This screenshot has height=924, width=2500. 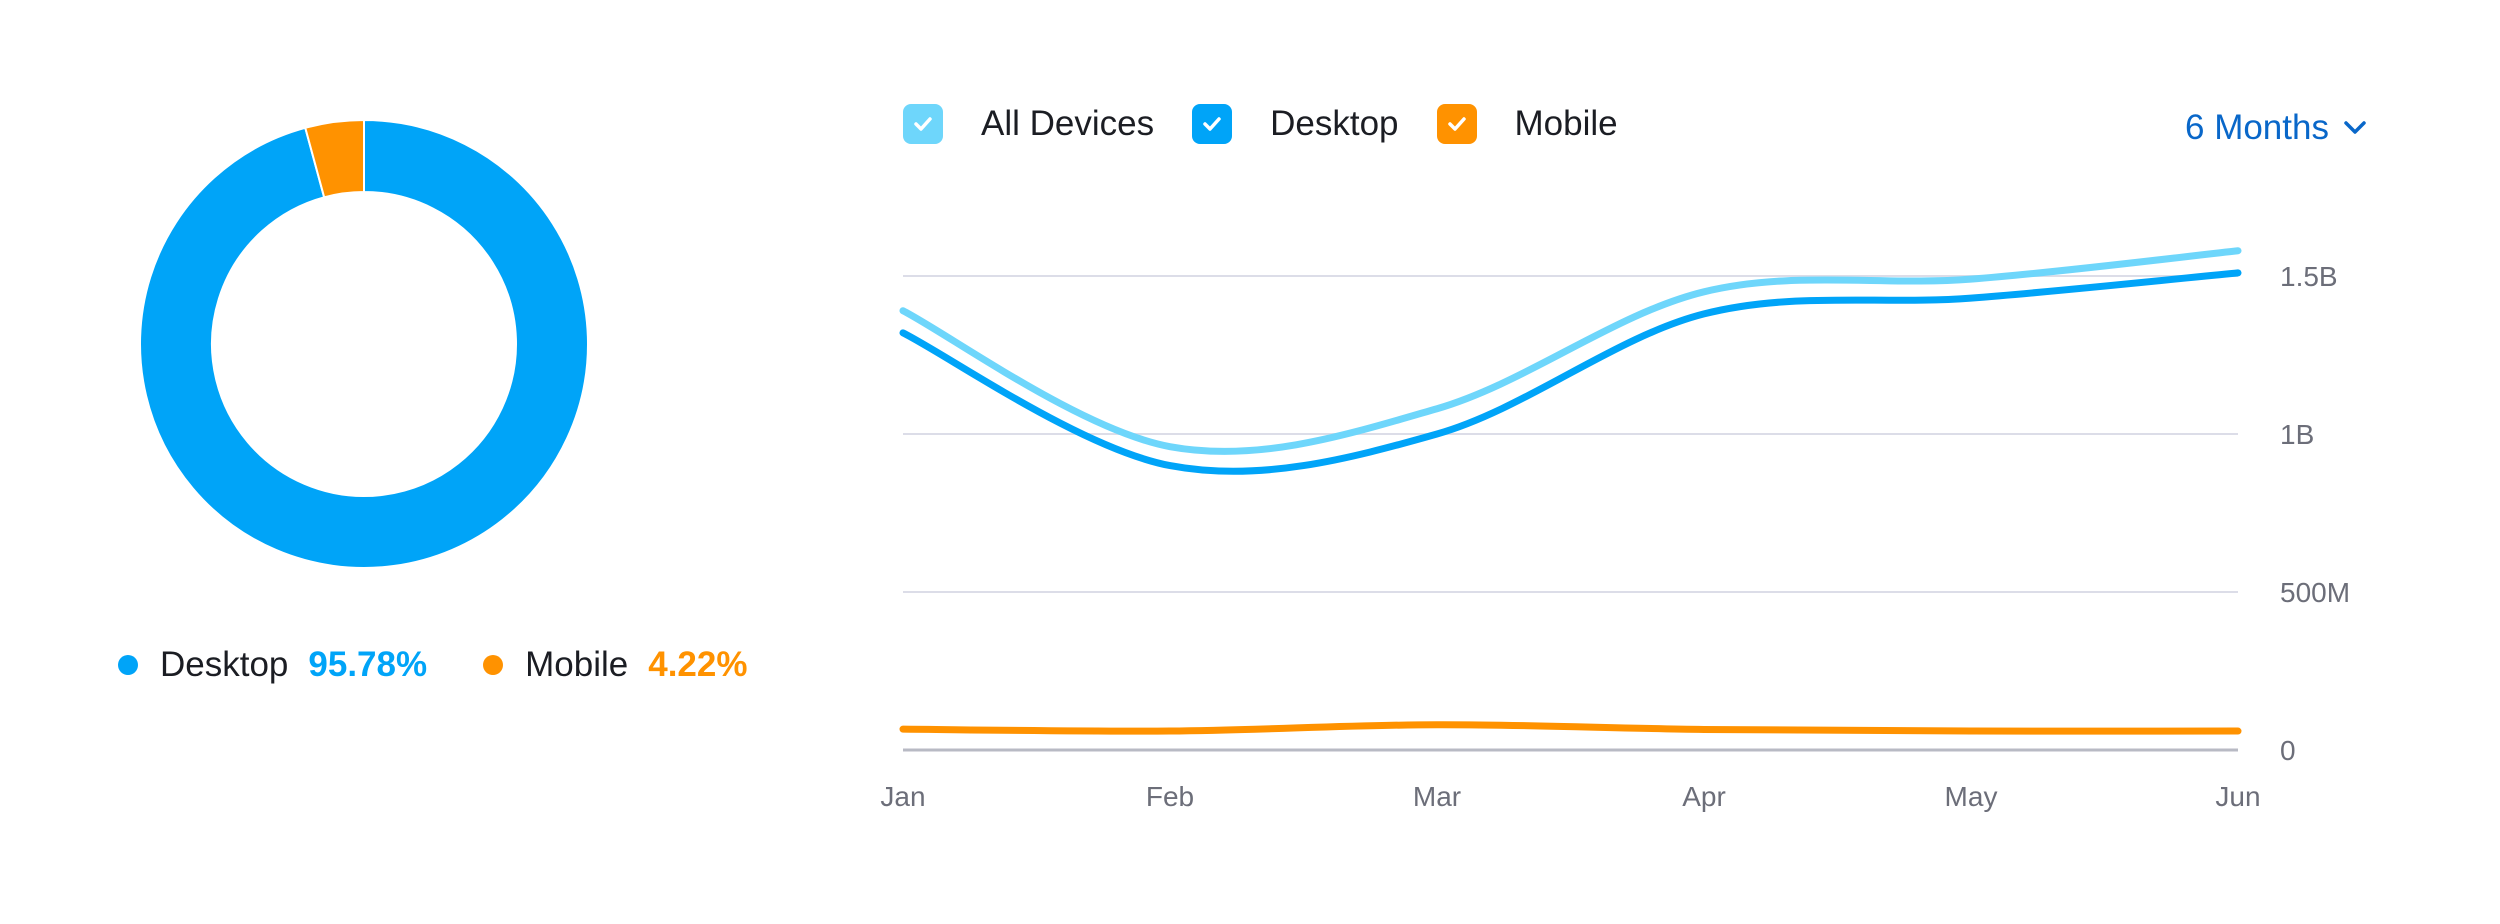 I want to click on donut-slice-desktop, so click(x=364, y=343).